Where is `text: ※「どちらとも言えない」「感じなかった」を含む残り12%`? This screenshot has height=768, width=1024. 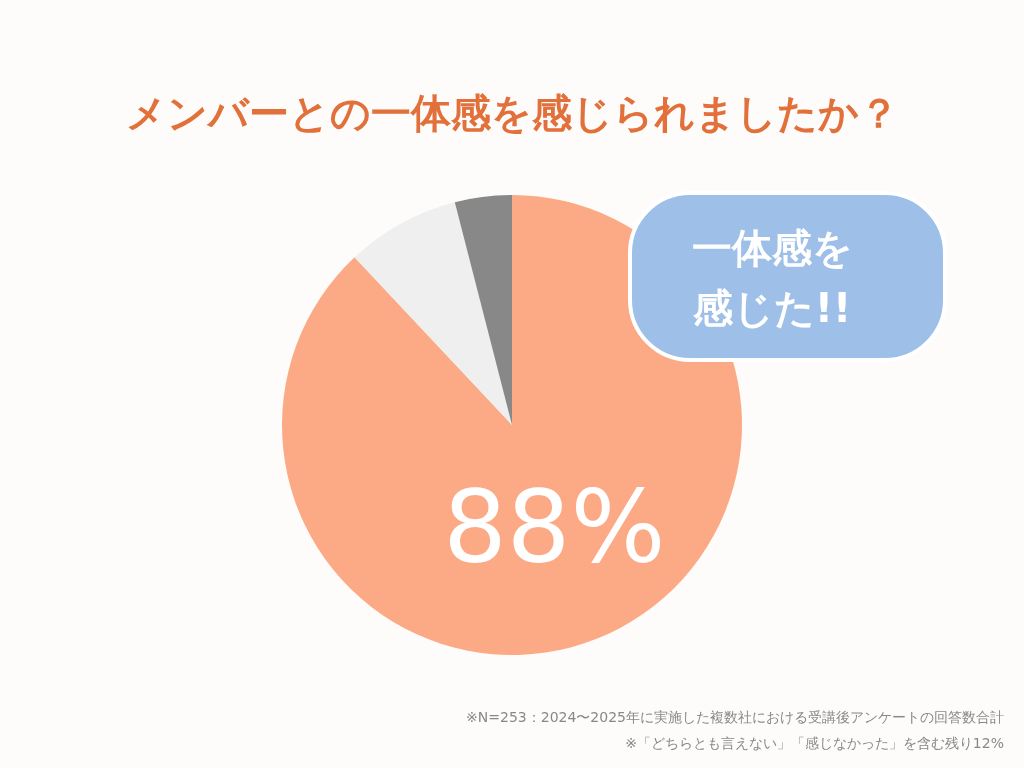 text: ※「どちらとも言えない」「感じなかった」を含む残り12% is located at coordinates (814, 743).